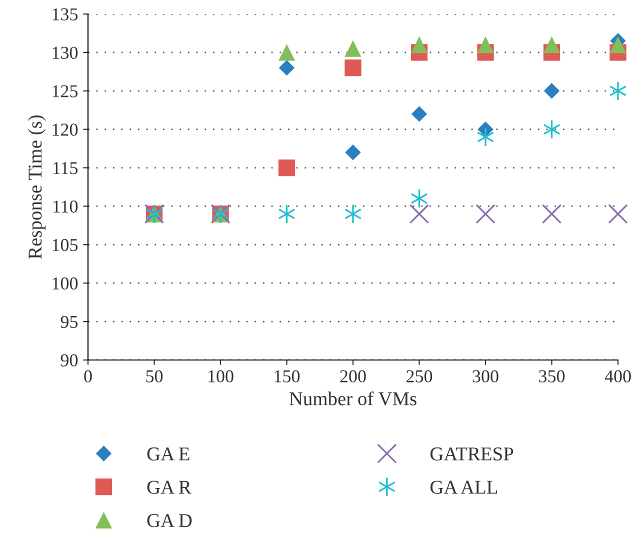 The image size is (633, 538). I want to click on x-tick-label: 100, so click(221, 376).